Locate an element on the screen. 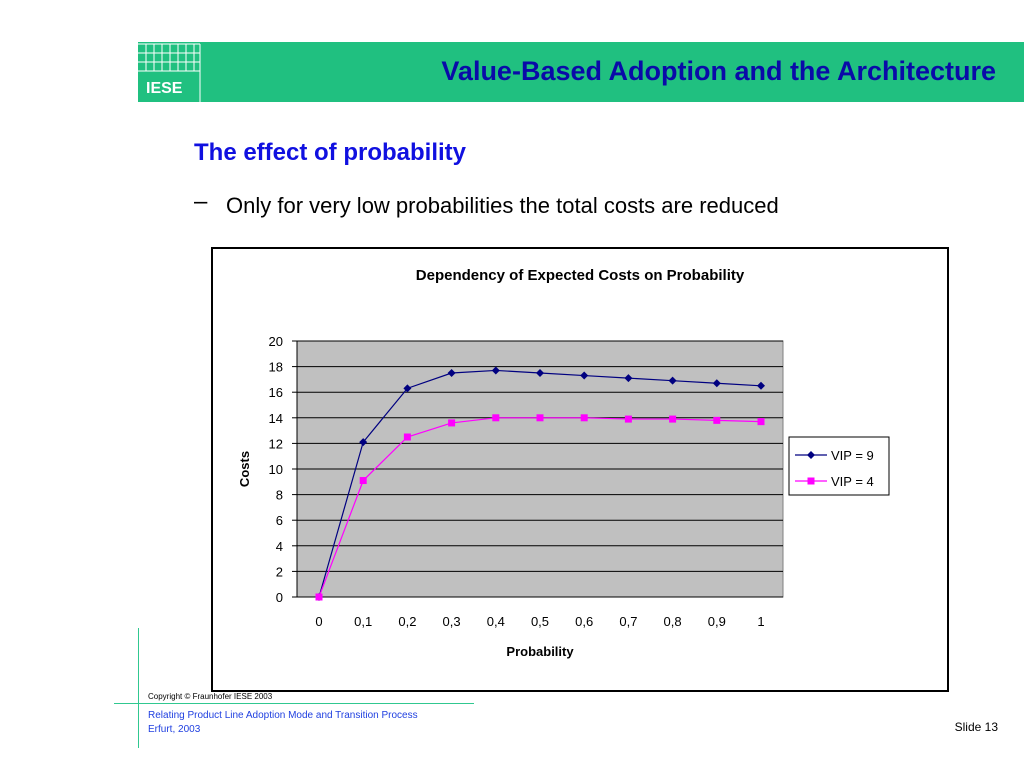  footer-vertical-rule is located at coordinates (138, 688).